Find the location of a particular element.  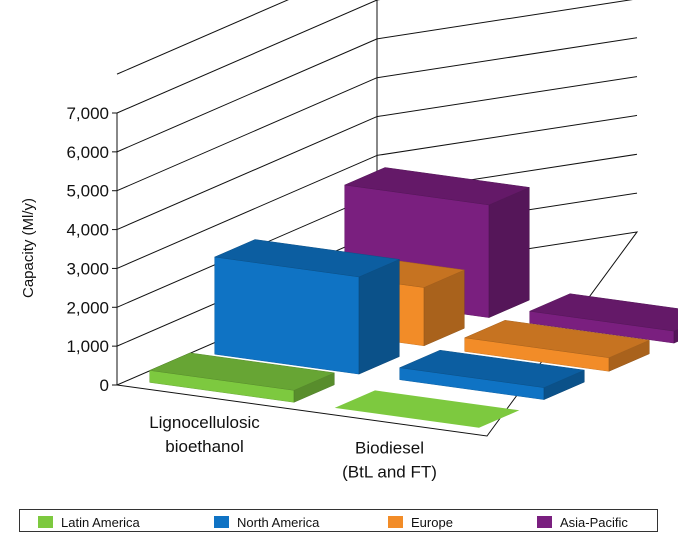

x-tick-label: bioethanol is located at coordinates (204, 446).